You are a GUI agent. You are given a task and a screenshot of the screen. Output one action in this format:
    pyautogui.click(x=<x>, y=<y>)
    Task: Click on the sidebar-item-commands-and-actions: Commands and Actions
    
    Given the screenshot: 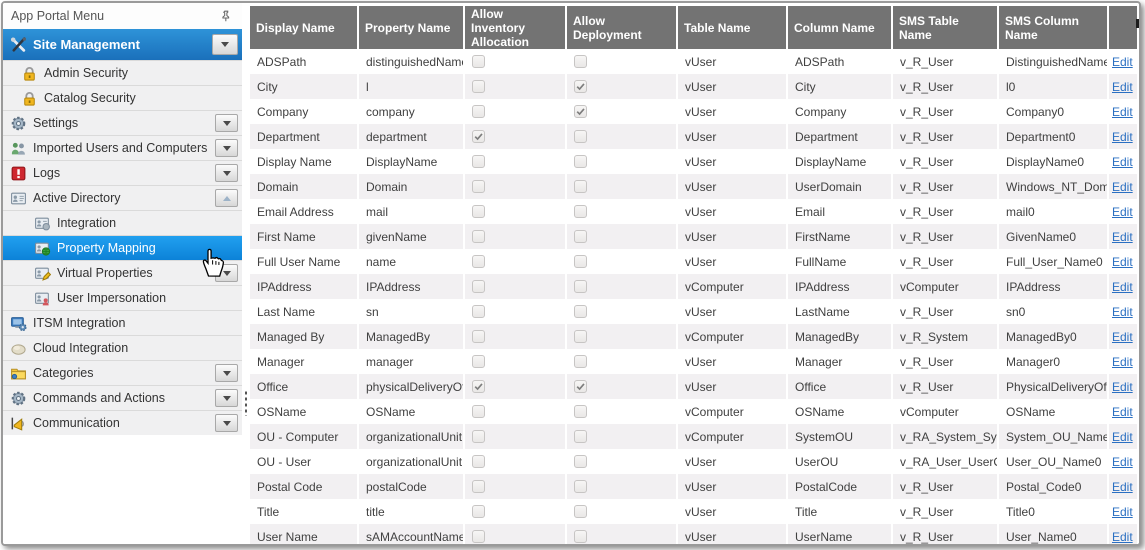 What is the action you would take?
    pyautogui.click(x=122, y=397)
    